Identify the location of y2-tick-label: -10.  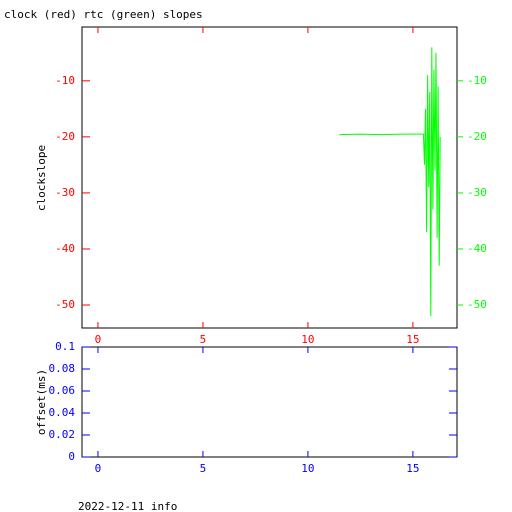
(477, 80).